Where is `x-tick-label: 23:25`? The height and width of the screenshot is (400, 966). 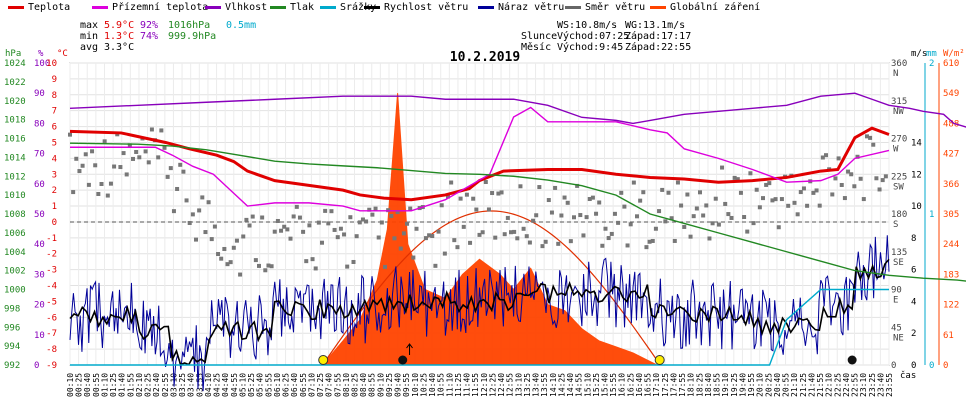
x-tick-label: 23:25 is located at coordinates (872, 385).